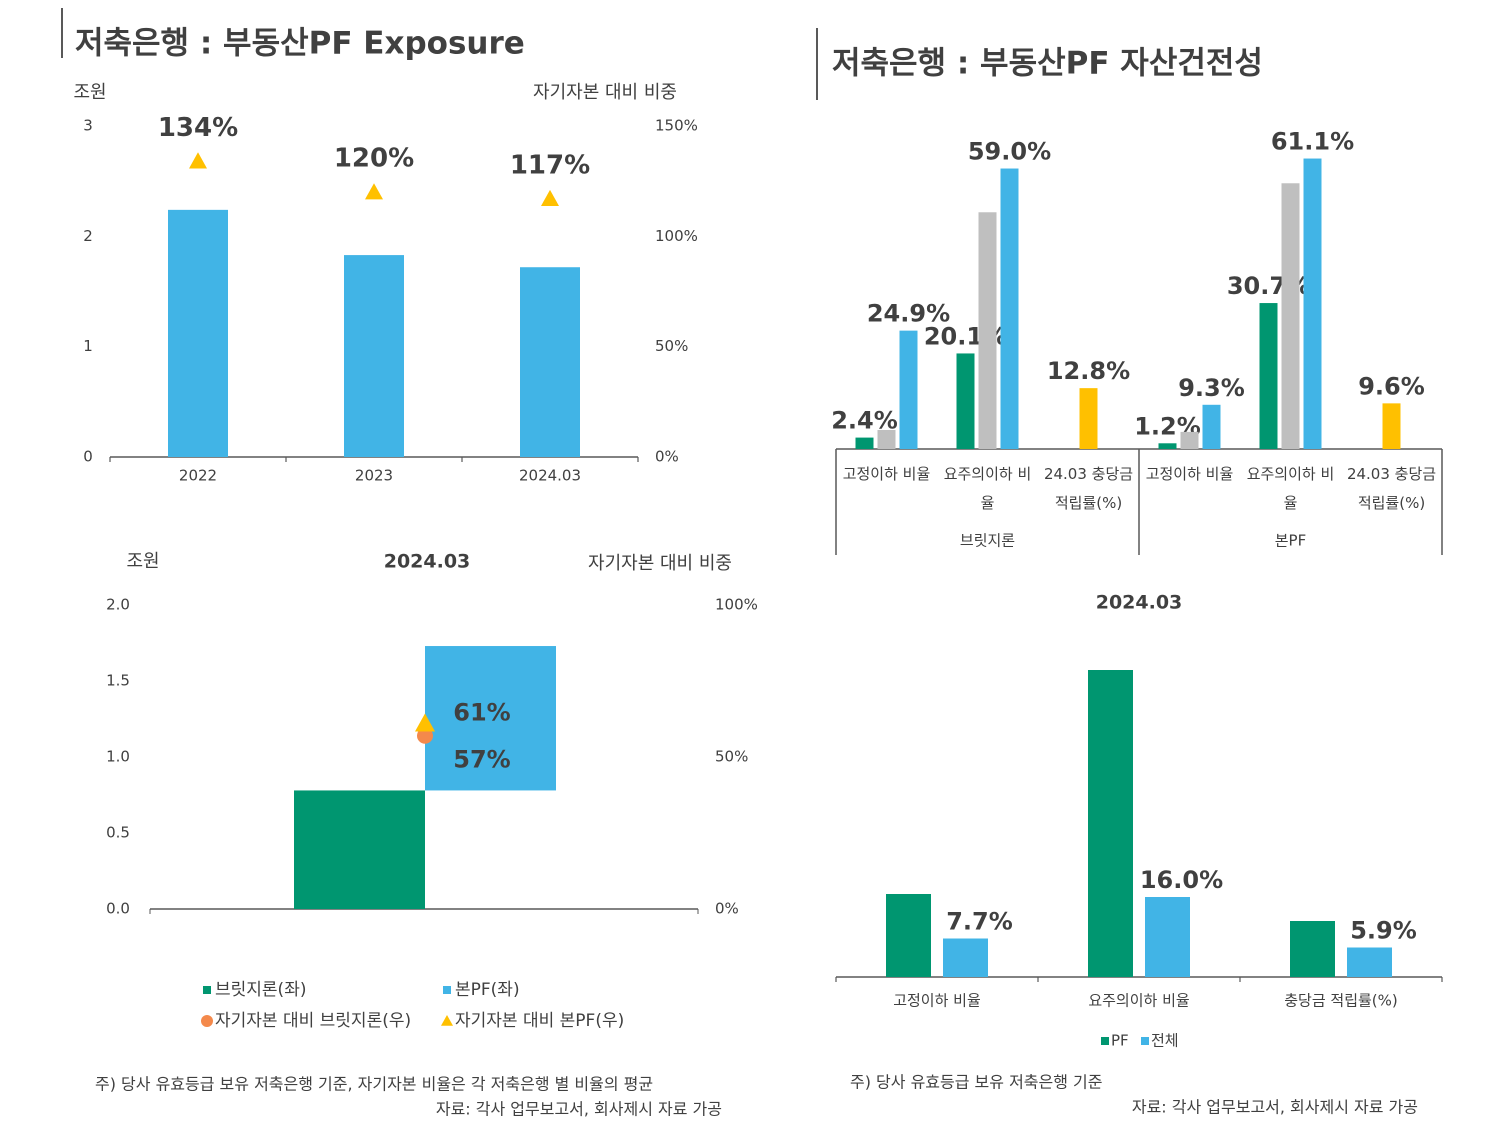 The width and height of the screenshot is (1500, 1124). I want to click on section-title: 저축은행 : 부동산PF Exposure, so click(300, 44).